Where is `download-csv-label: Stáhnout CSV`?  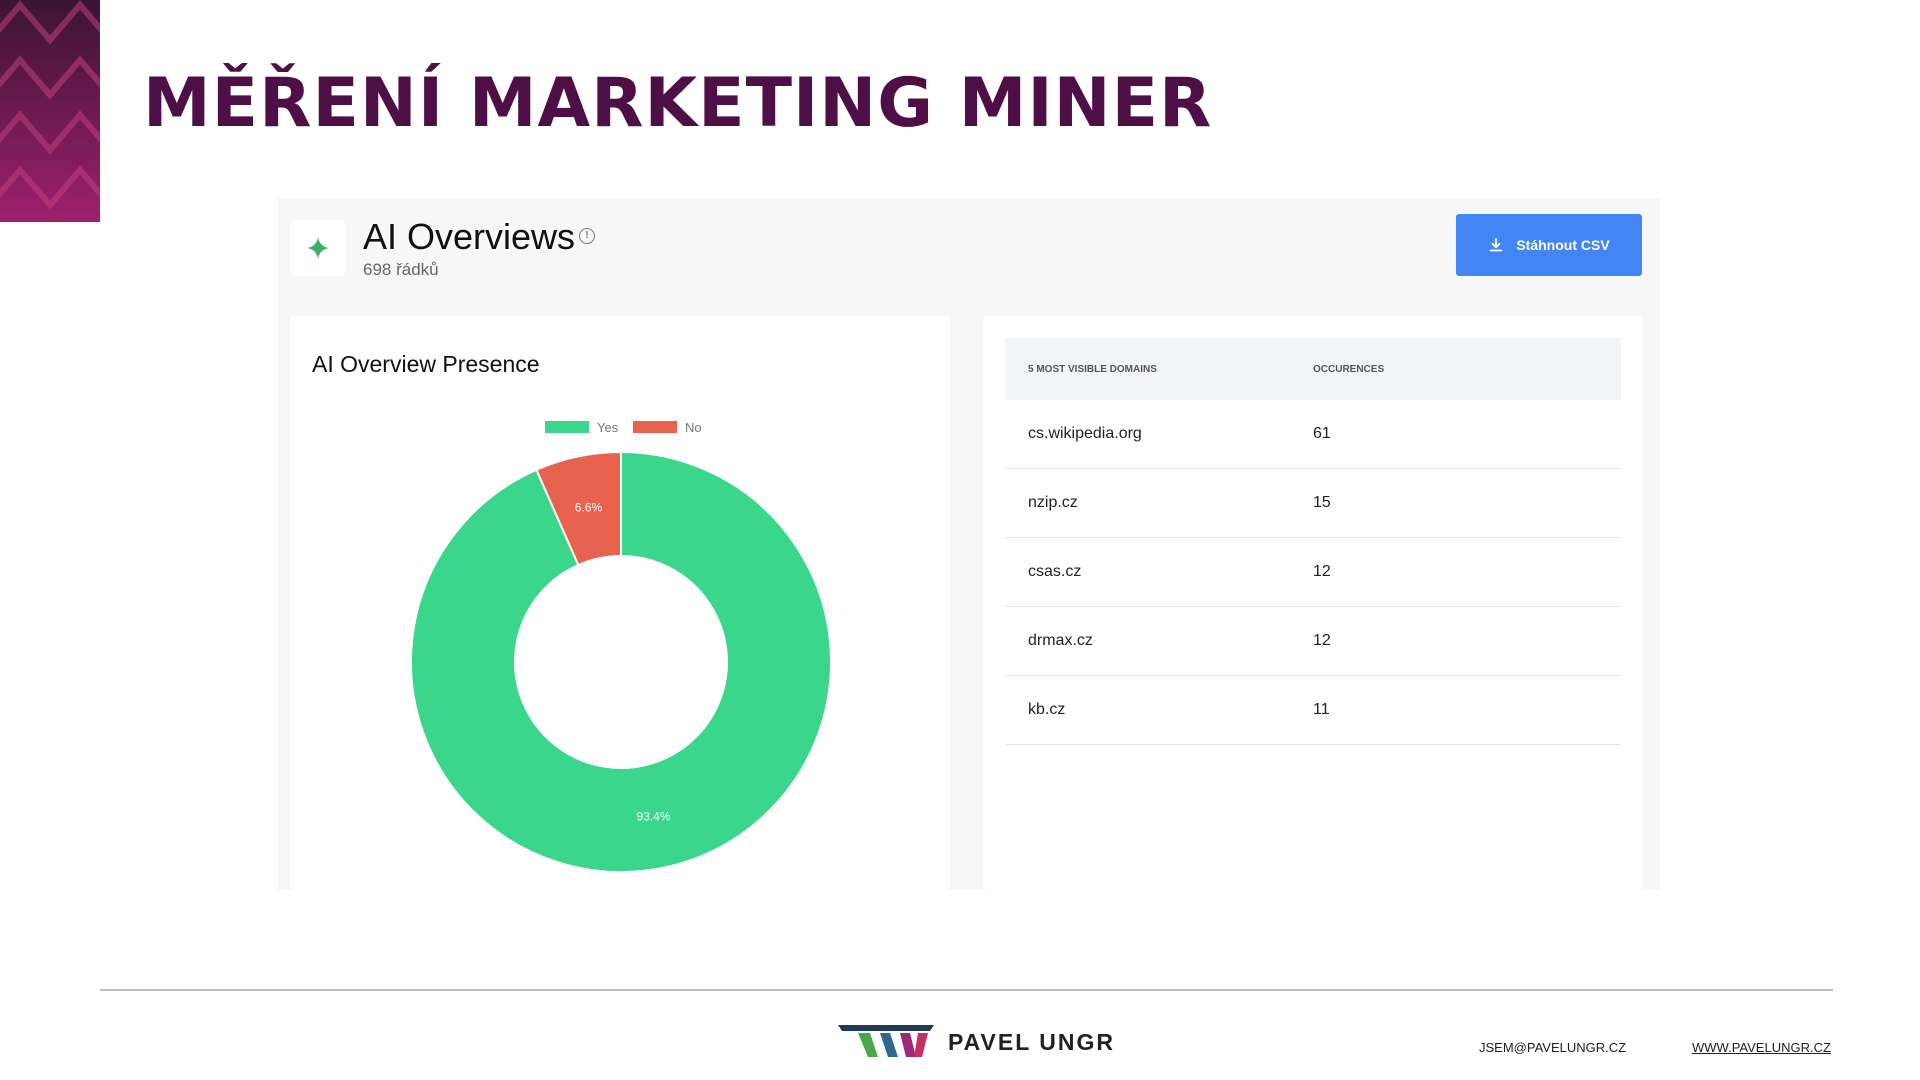
download-csv-label: Stáhnout CSV is located at coordinates (1563, 245).